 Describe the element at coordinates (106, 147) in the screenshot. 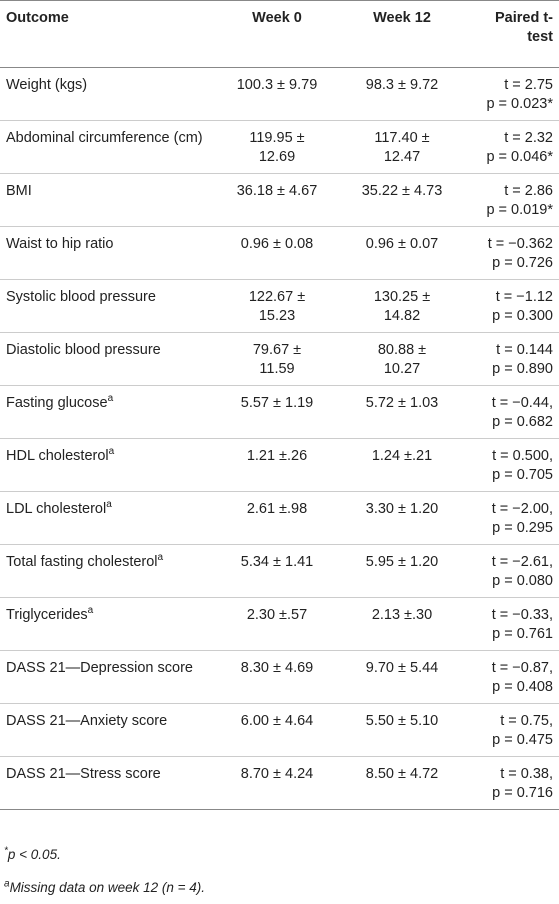

I see `outcome-cell: Abdominal circumference (cm)` at that location.